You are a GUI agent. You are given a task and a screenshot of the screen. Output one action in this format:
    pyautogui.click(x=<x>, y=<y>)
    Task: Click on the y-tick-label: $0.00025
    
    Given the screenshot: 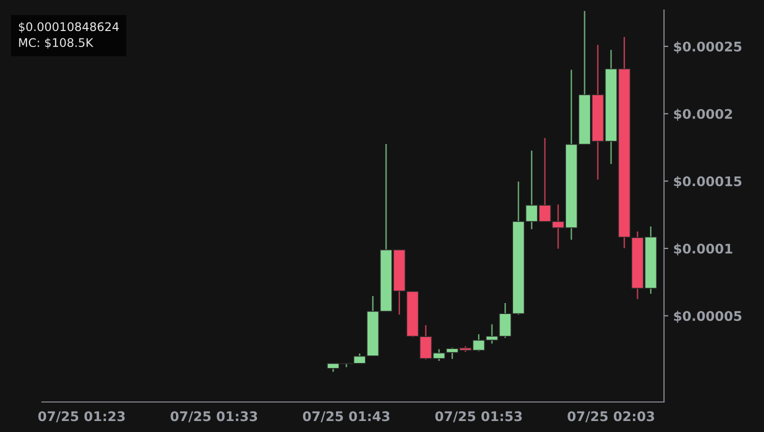 What is the action you would take?
    pyautogui.click(x=708, y=47)
    